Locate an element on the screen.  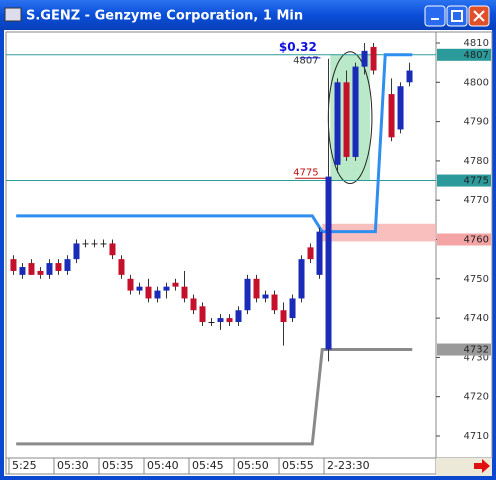
x-tick-label: 2-23:30 is located at coordinates (348, 465).